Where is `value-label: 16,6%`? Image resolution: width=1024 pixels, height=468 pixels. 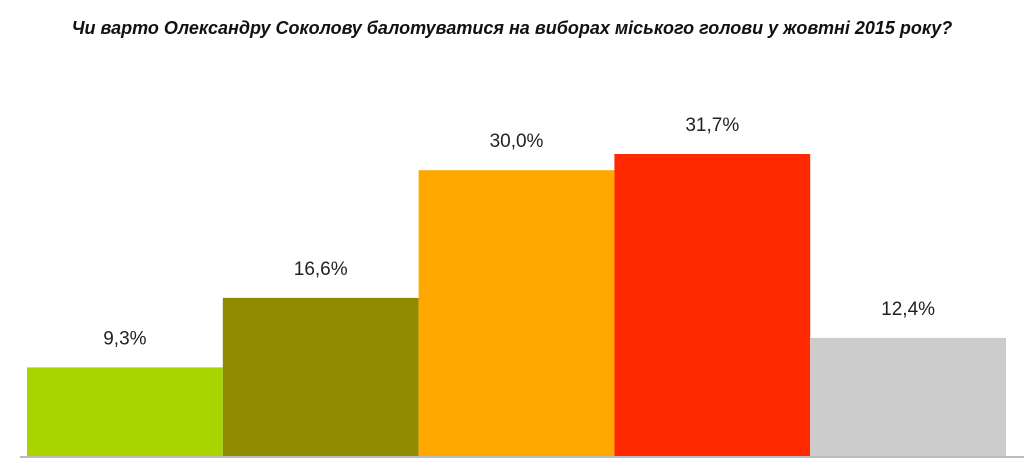 value-label: 16,6% is located at coordinates (321, 269).